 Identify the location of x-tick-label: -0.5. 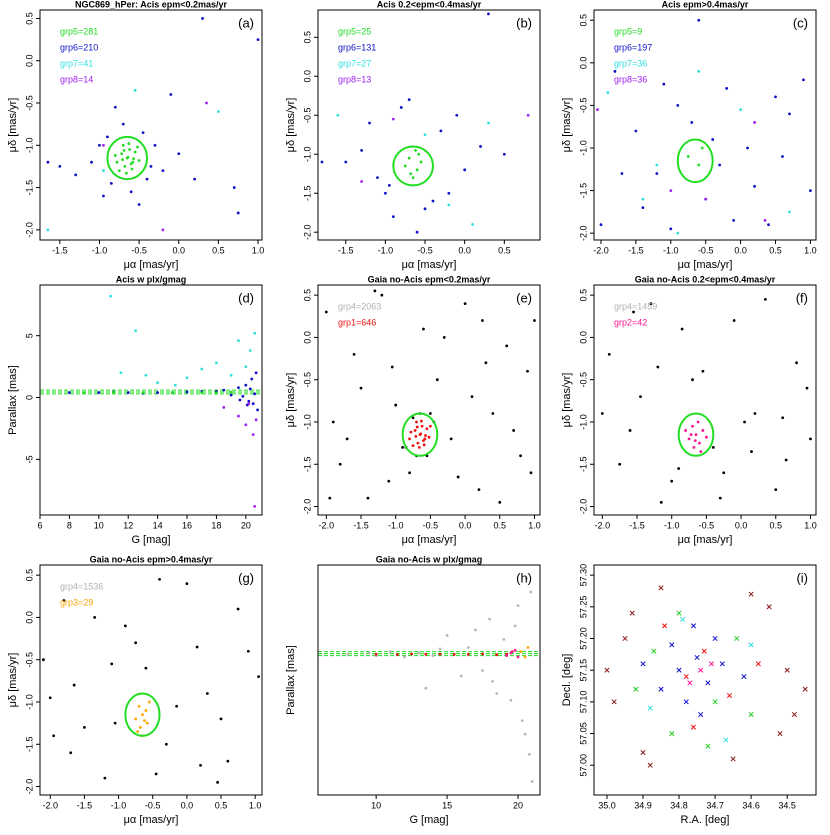
(153, 805).